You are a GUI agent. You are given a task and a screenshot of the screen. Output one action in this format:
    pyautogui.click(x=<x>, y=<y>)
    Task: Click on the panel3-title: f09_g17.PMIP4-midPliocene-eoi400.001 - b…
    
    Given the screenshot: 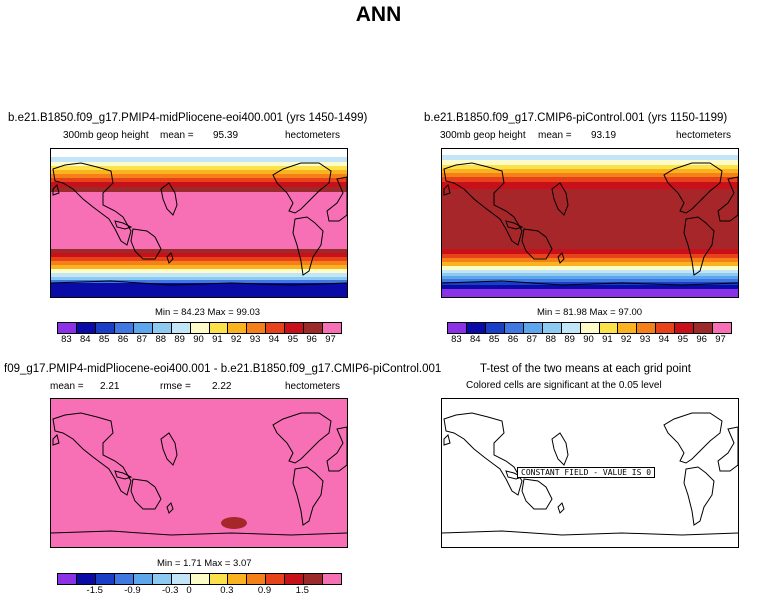 What is the action you would take?
    pyautogui.click(x=223, y=369)
    